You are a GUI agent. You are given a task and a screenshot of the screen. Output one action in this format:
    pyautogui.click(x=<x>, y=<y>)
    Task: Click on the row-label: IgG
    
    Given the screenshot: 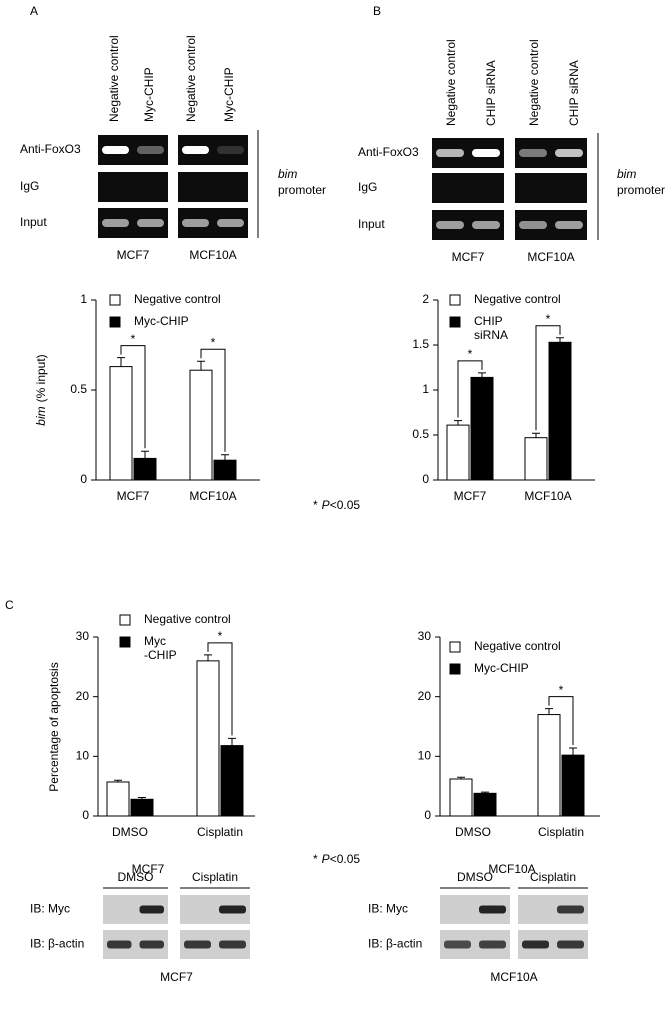 What is the action you would take?
    pyautogui.click(x=29, y=186)
    